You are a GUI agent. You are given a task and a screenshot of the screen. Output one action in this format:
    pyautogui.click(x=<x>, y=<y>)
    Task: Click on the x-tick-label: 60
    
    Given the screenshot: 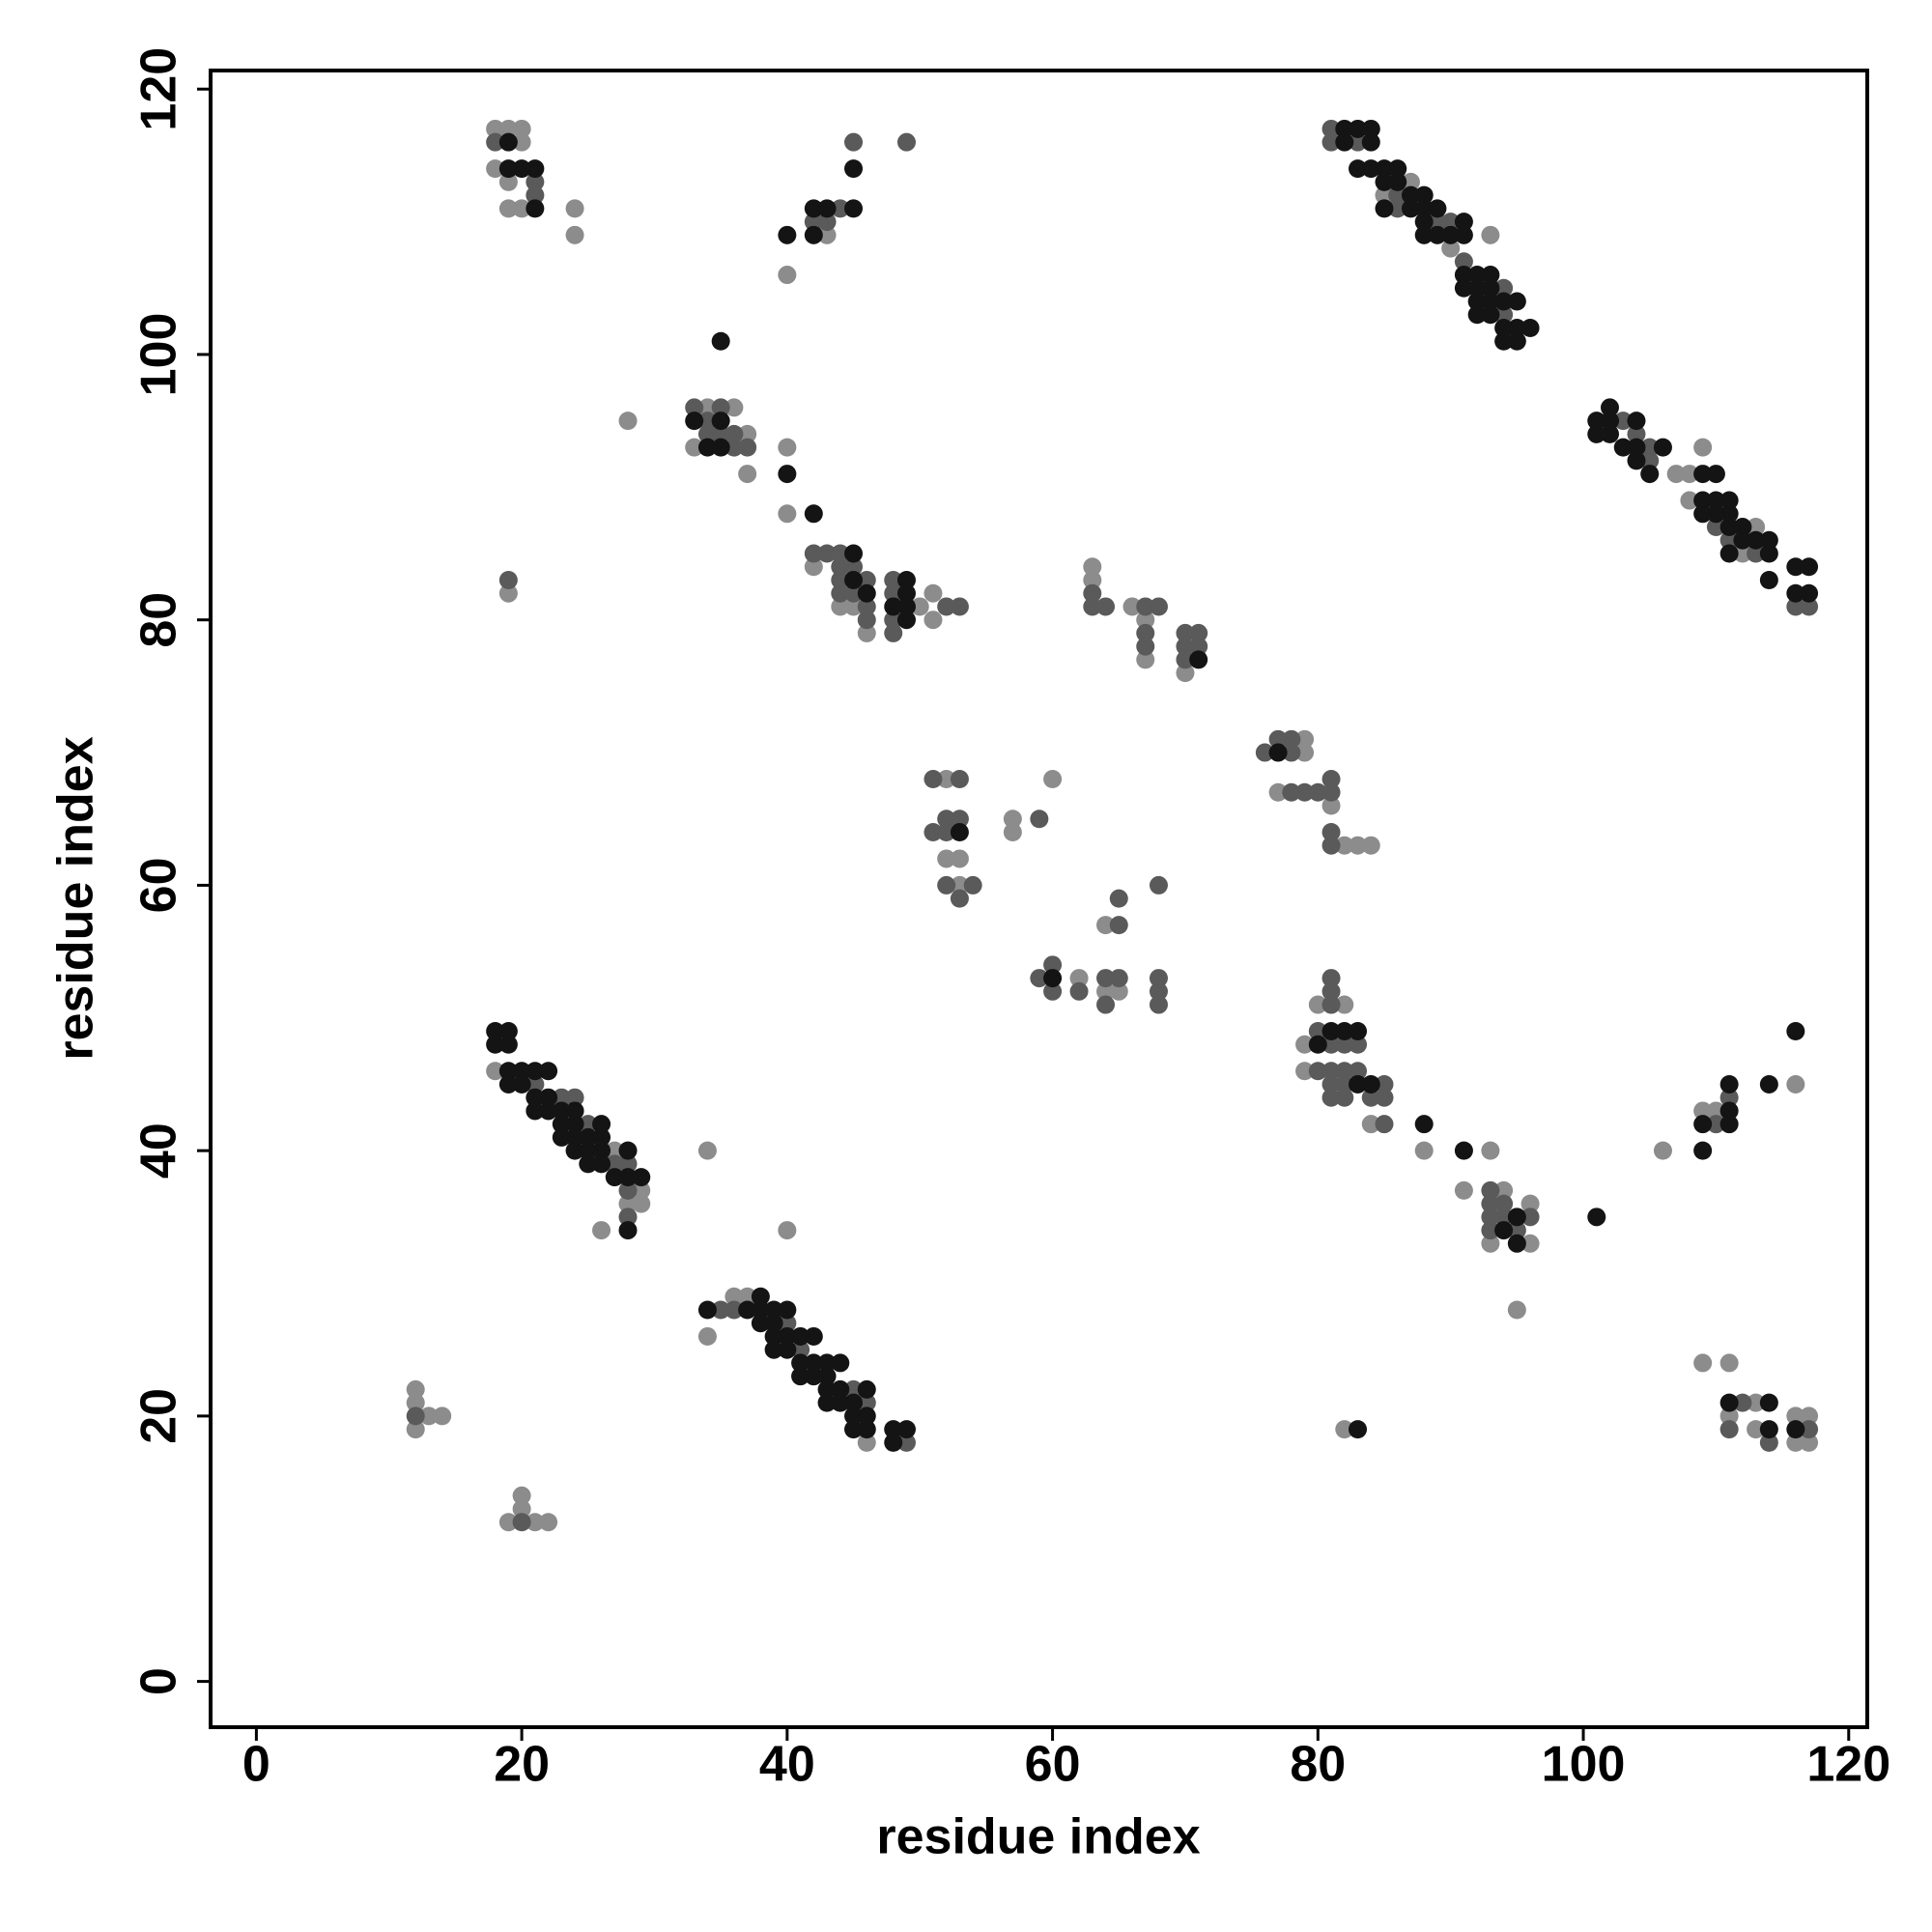 What is the action you would take?
    pyautogui.click(x=1053, y=1765)
    